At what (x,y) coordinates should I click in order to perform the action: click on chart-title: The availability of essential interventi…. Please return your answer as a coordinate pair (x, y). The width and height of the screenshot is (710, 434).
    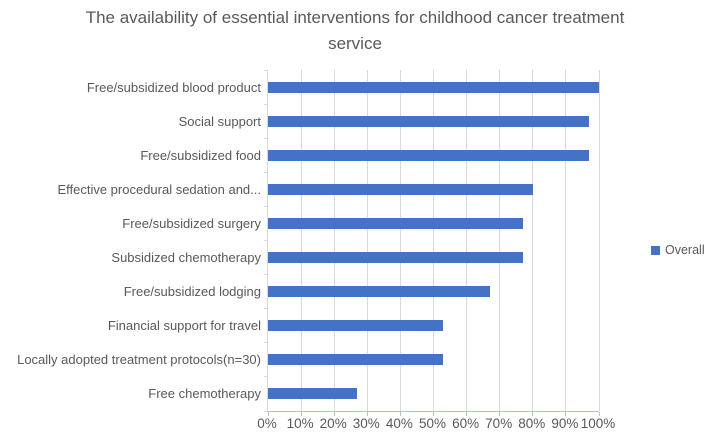
    Looking at the image, I should click on (355, 31).